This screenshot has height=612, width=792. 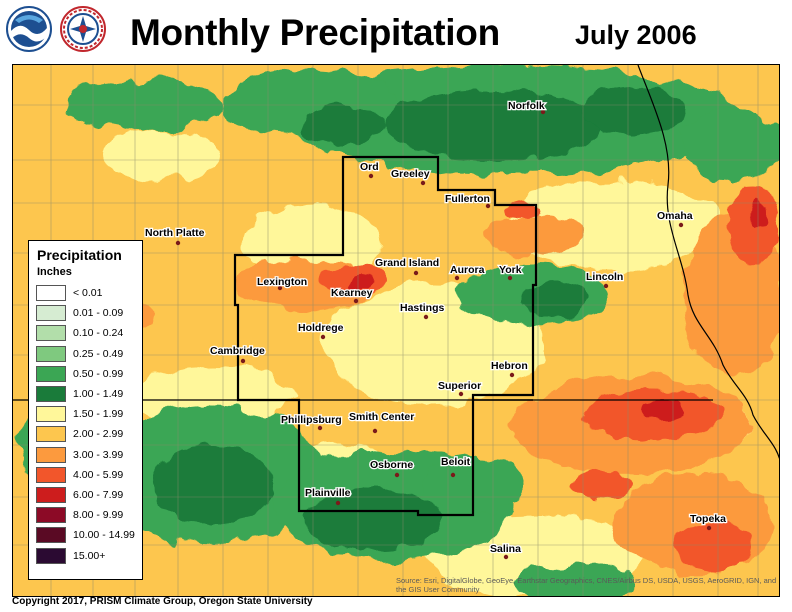 What do you see at coordinates (83, 29) in the screenshot?
I see `nws-logo` at bounding box center [83, 29].